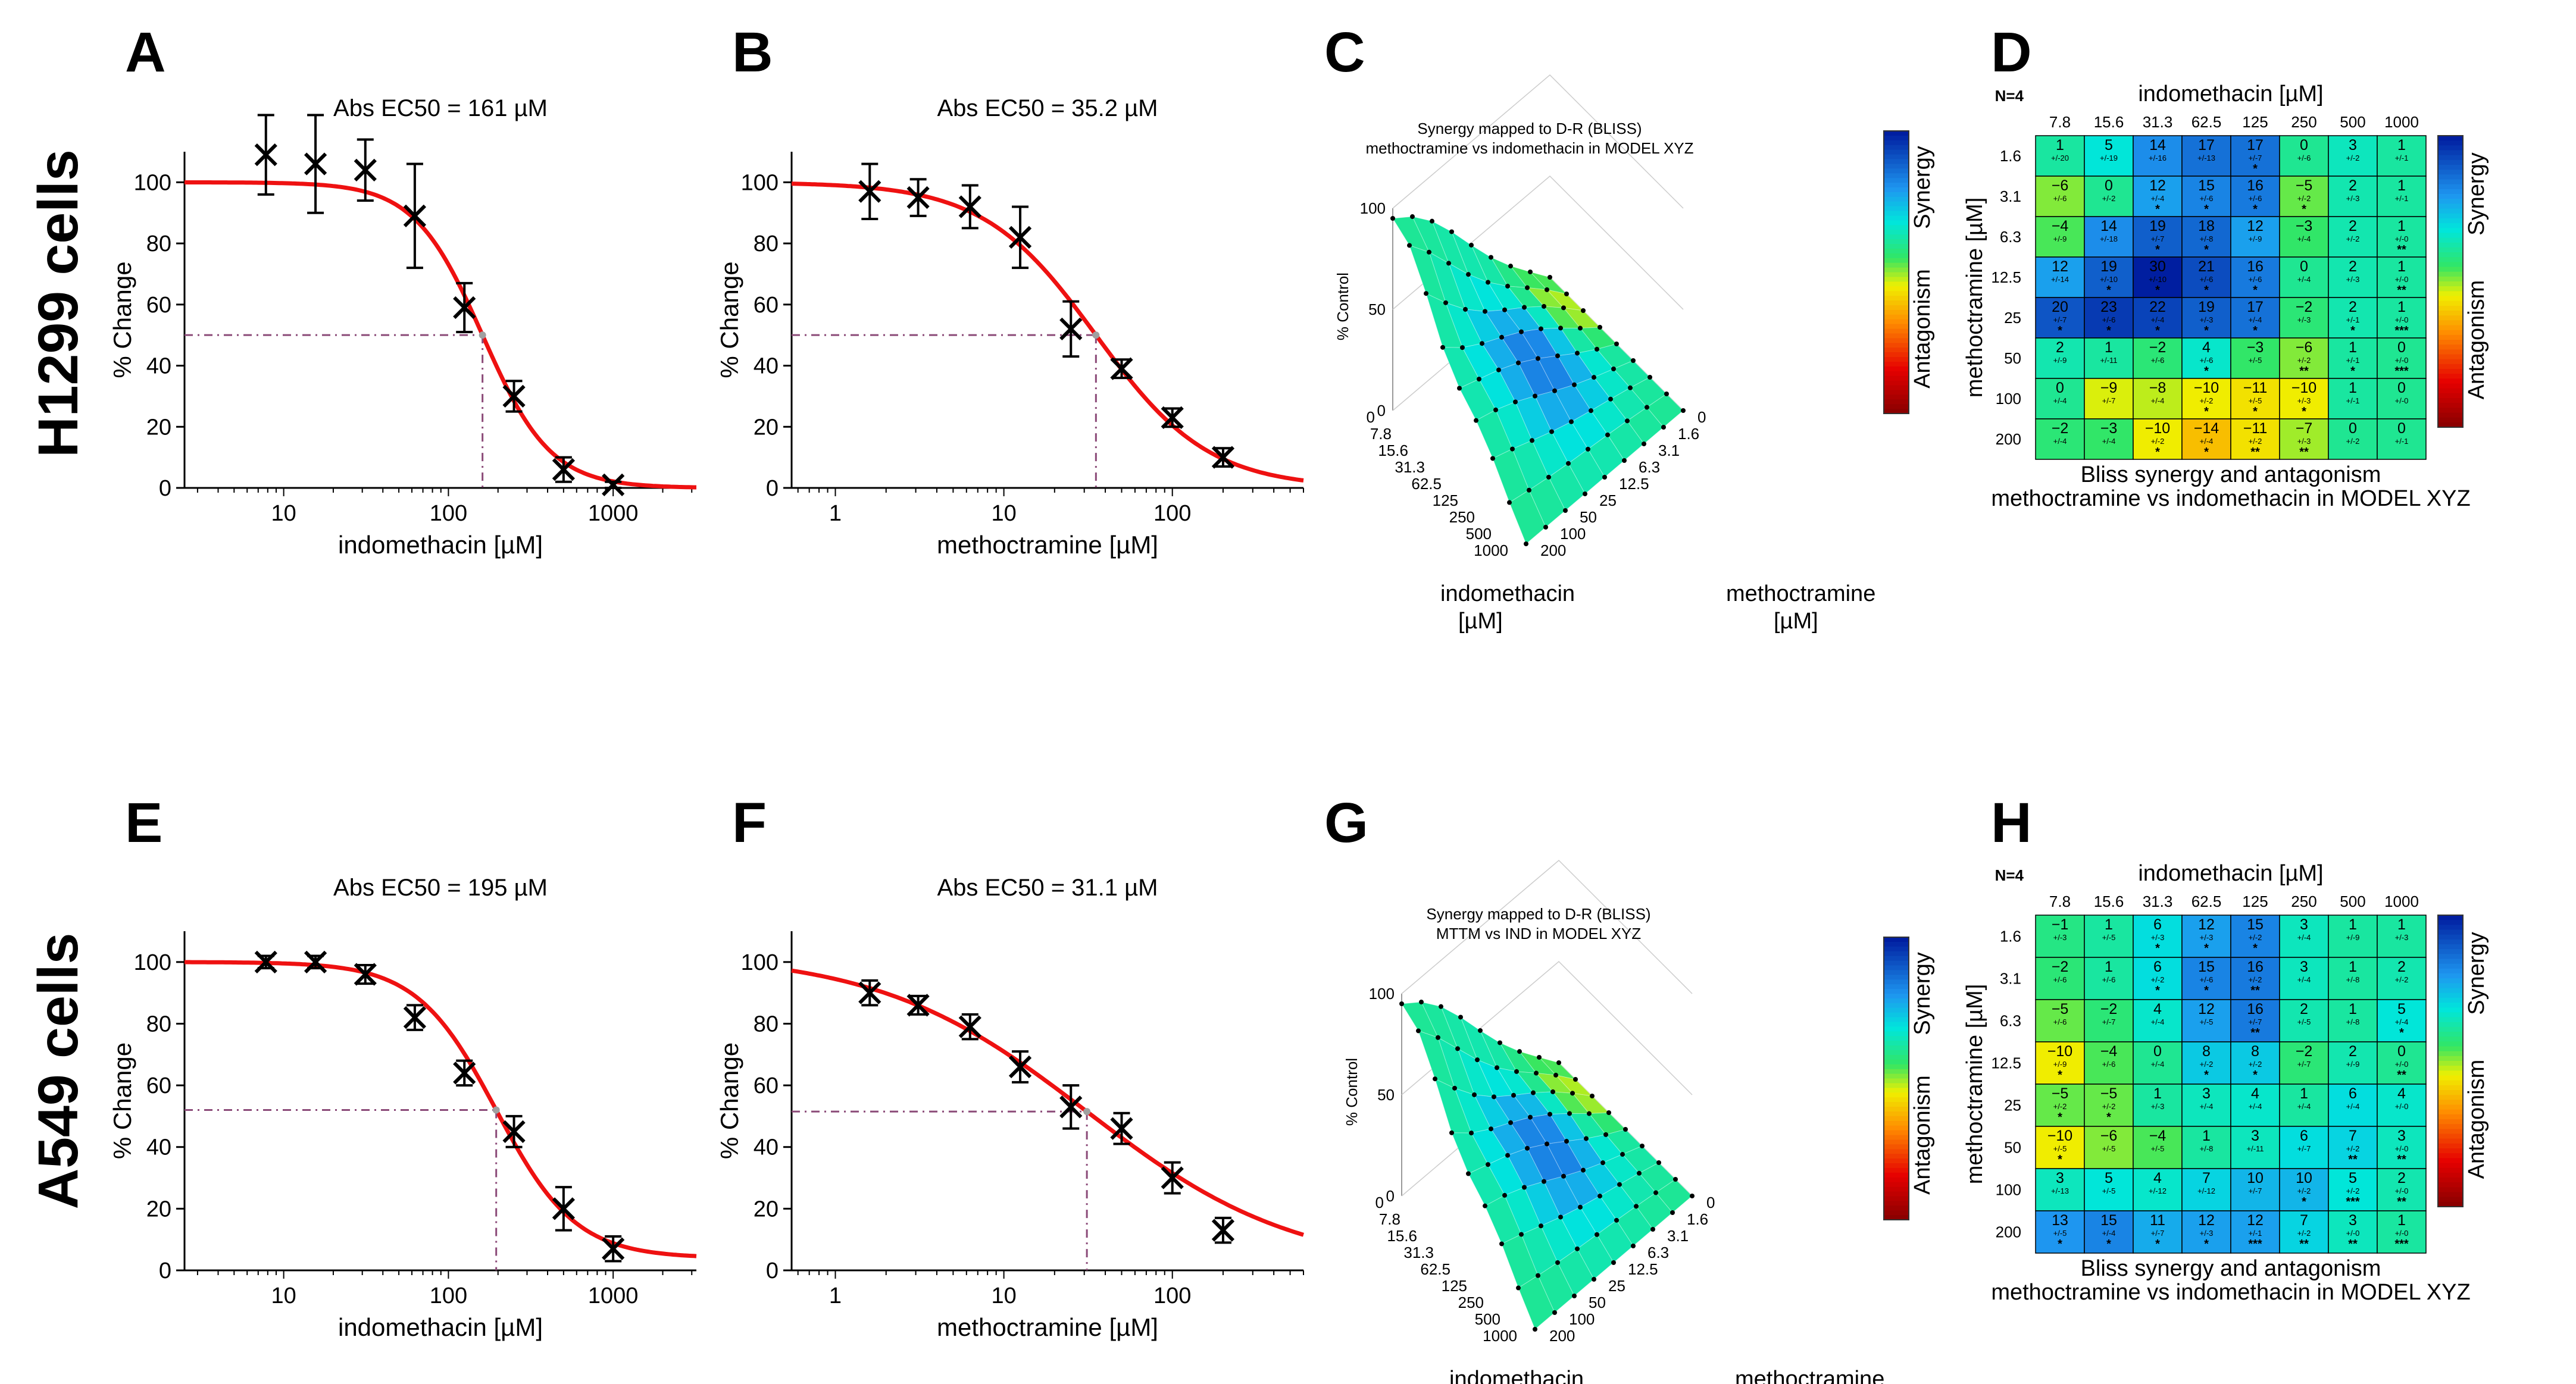 The image size is (2576, 1384). I want to click on y-tick-label: 200, so click(1562, 1336).